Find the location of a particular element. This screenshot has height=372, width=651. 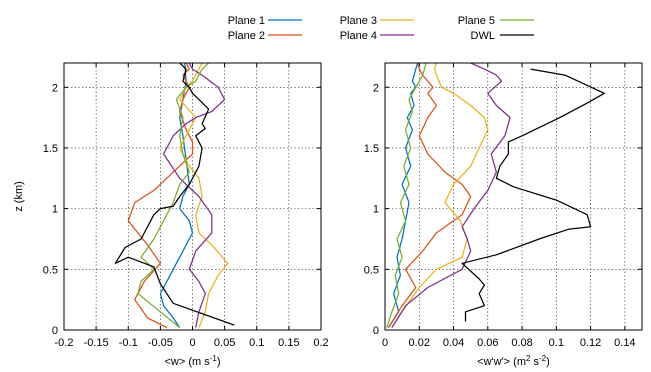

x-tick-label: 0.2 is located at coordinates (320, 343).